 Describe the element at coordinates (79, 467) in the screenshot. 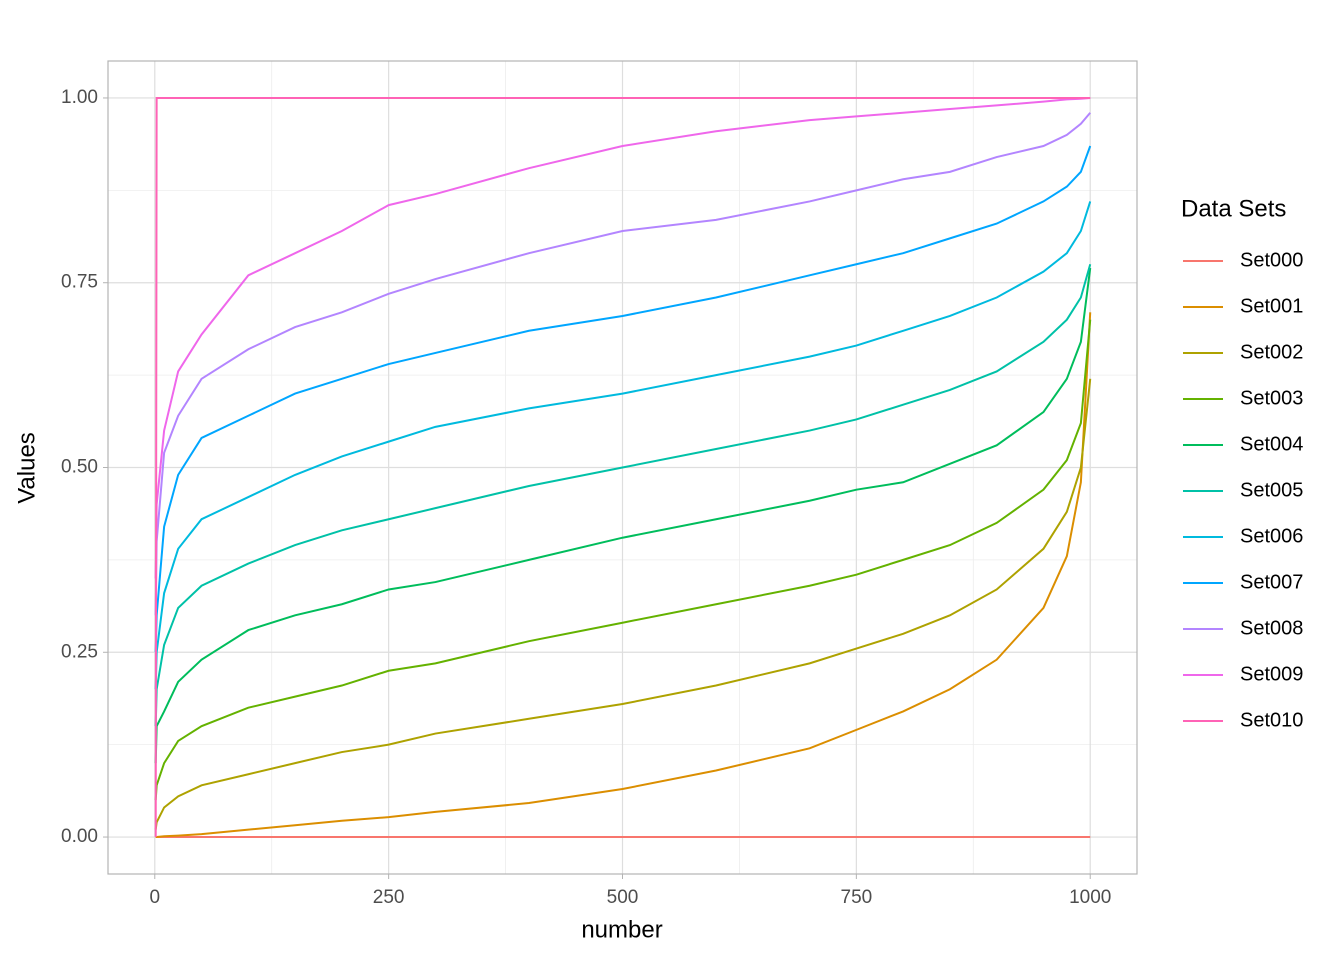

I see `y-tick-label: 0.50` at that location.